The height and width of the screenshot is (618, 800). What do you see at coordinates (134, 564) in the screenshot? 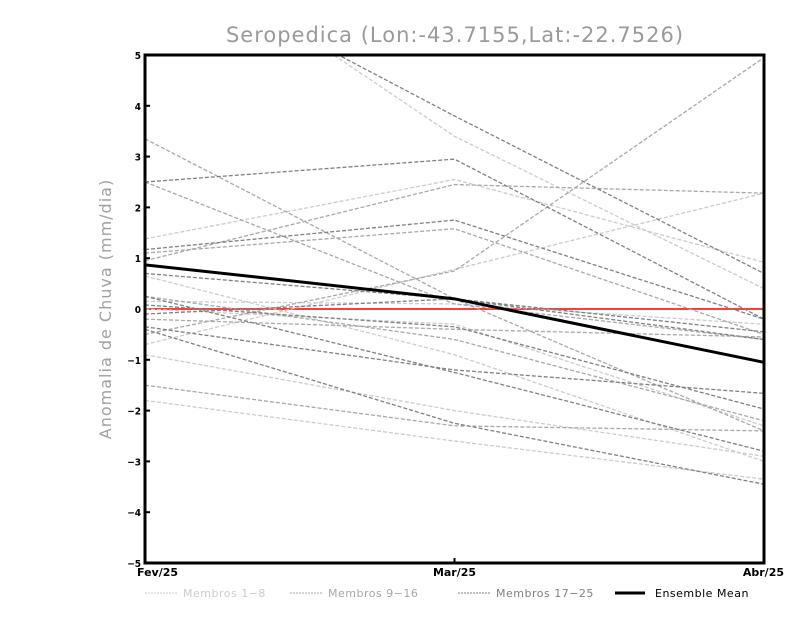
I see `y-tick-label: −5` at bounding box center [134, 564].